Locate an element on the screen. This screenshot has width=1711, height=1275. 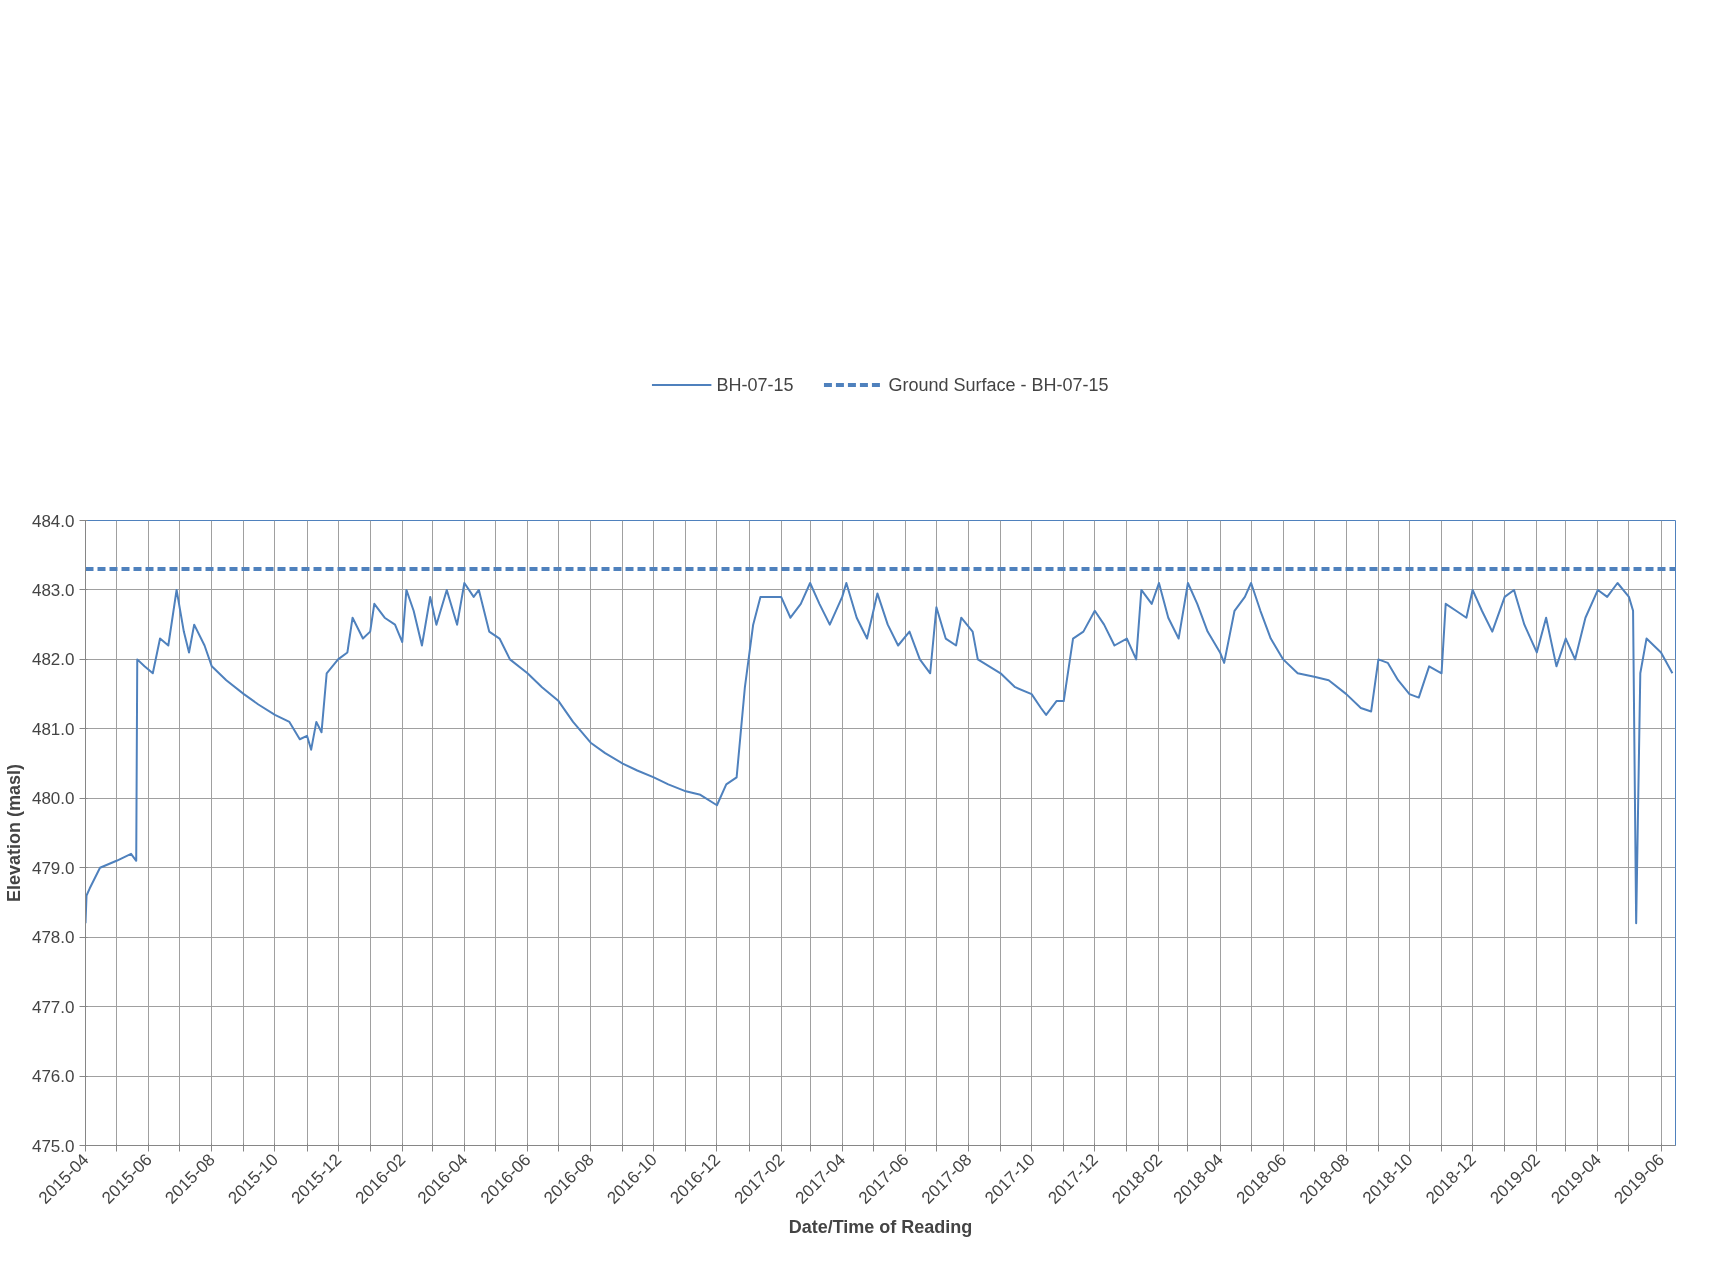
y-tick-label: 480.0 is located at coordinates (53, 799).